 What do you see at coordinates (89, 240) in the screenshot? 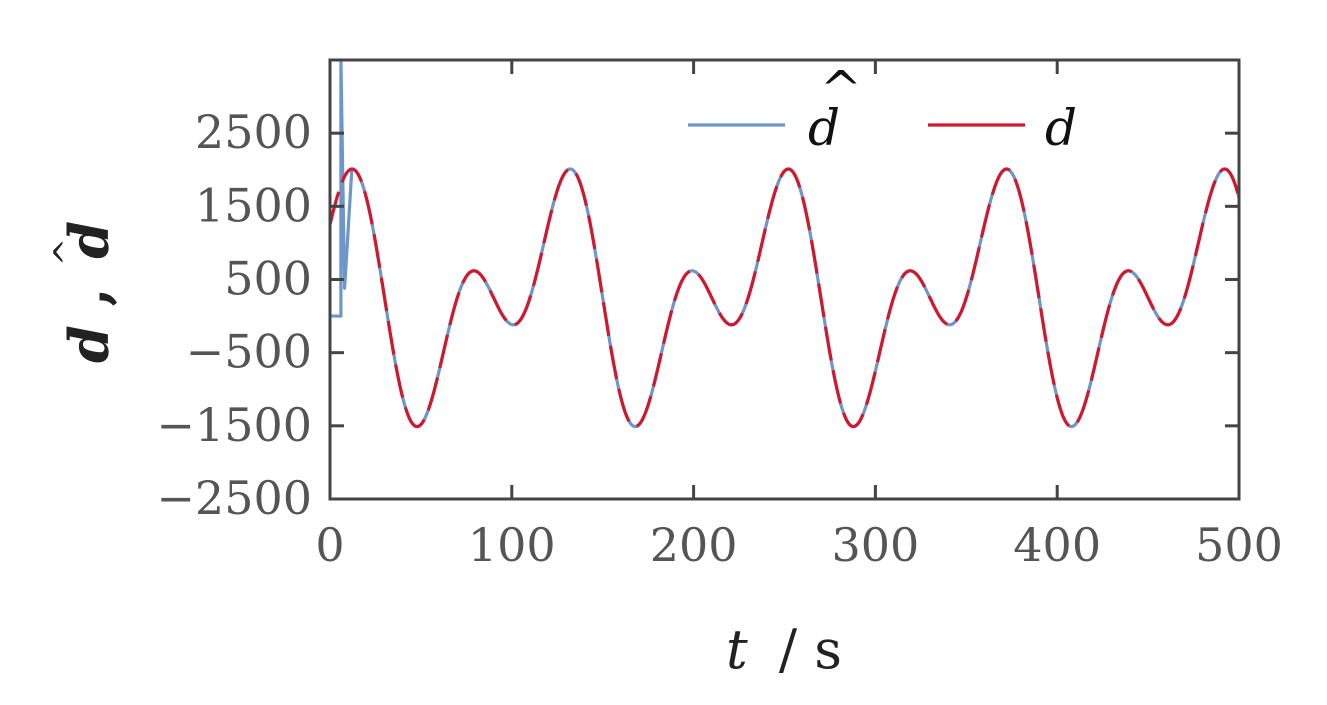
I see `y-axis-label-var2: d` at bounding box center [89, 240].